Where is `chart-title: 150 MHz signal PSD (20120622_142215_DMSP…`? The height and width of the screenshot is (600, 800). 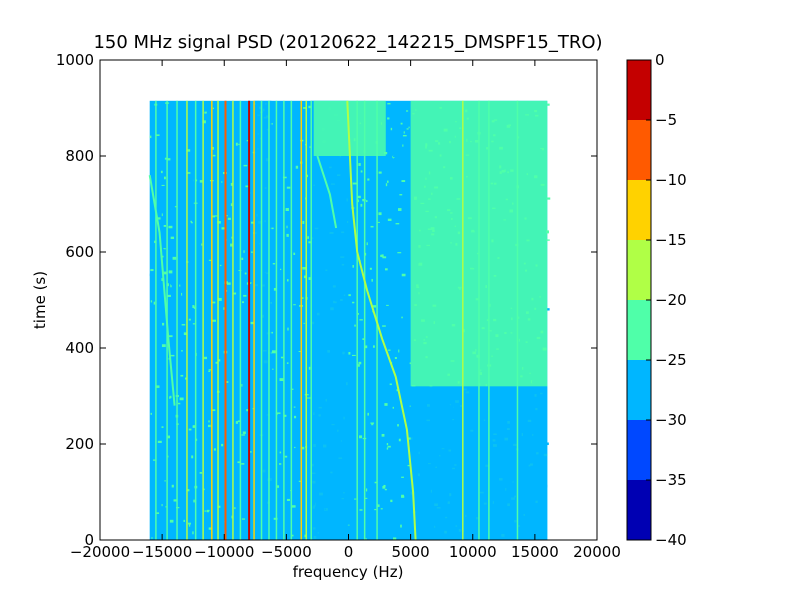
chart-title: 150 MHz signal PSD (20120622_142215_DMSP… is located at coordinates (347, 42).